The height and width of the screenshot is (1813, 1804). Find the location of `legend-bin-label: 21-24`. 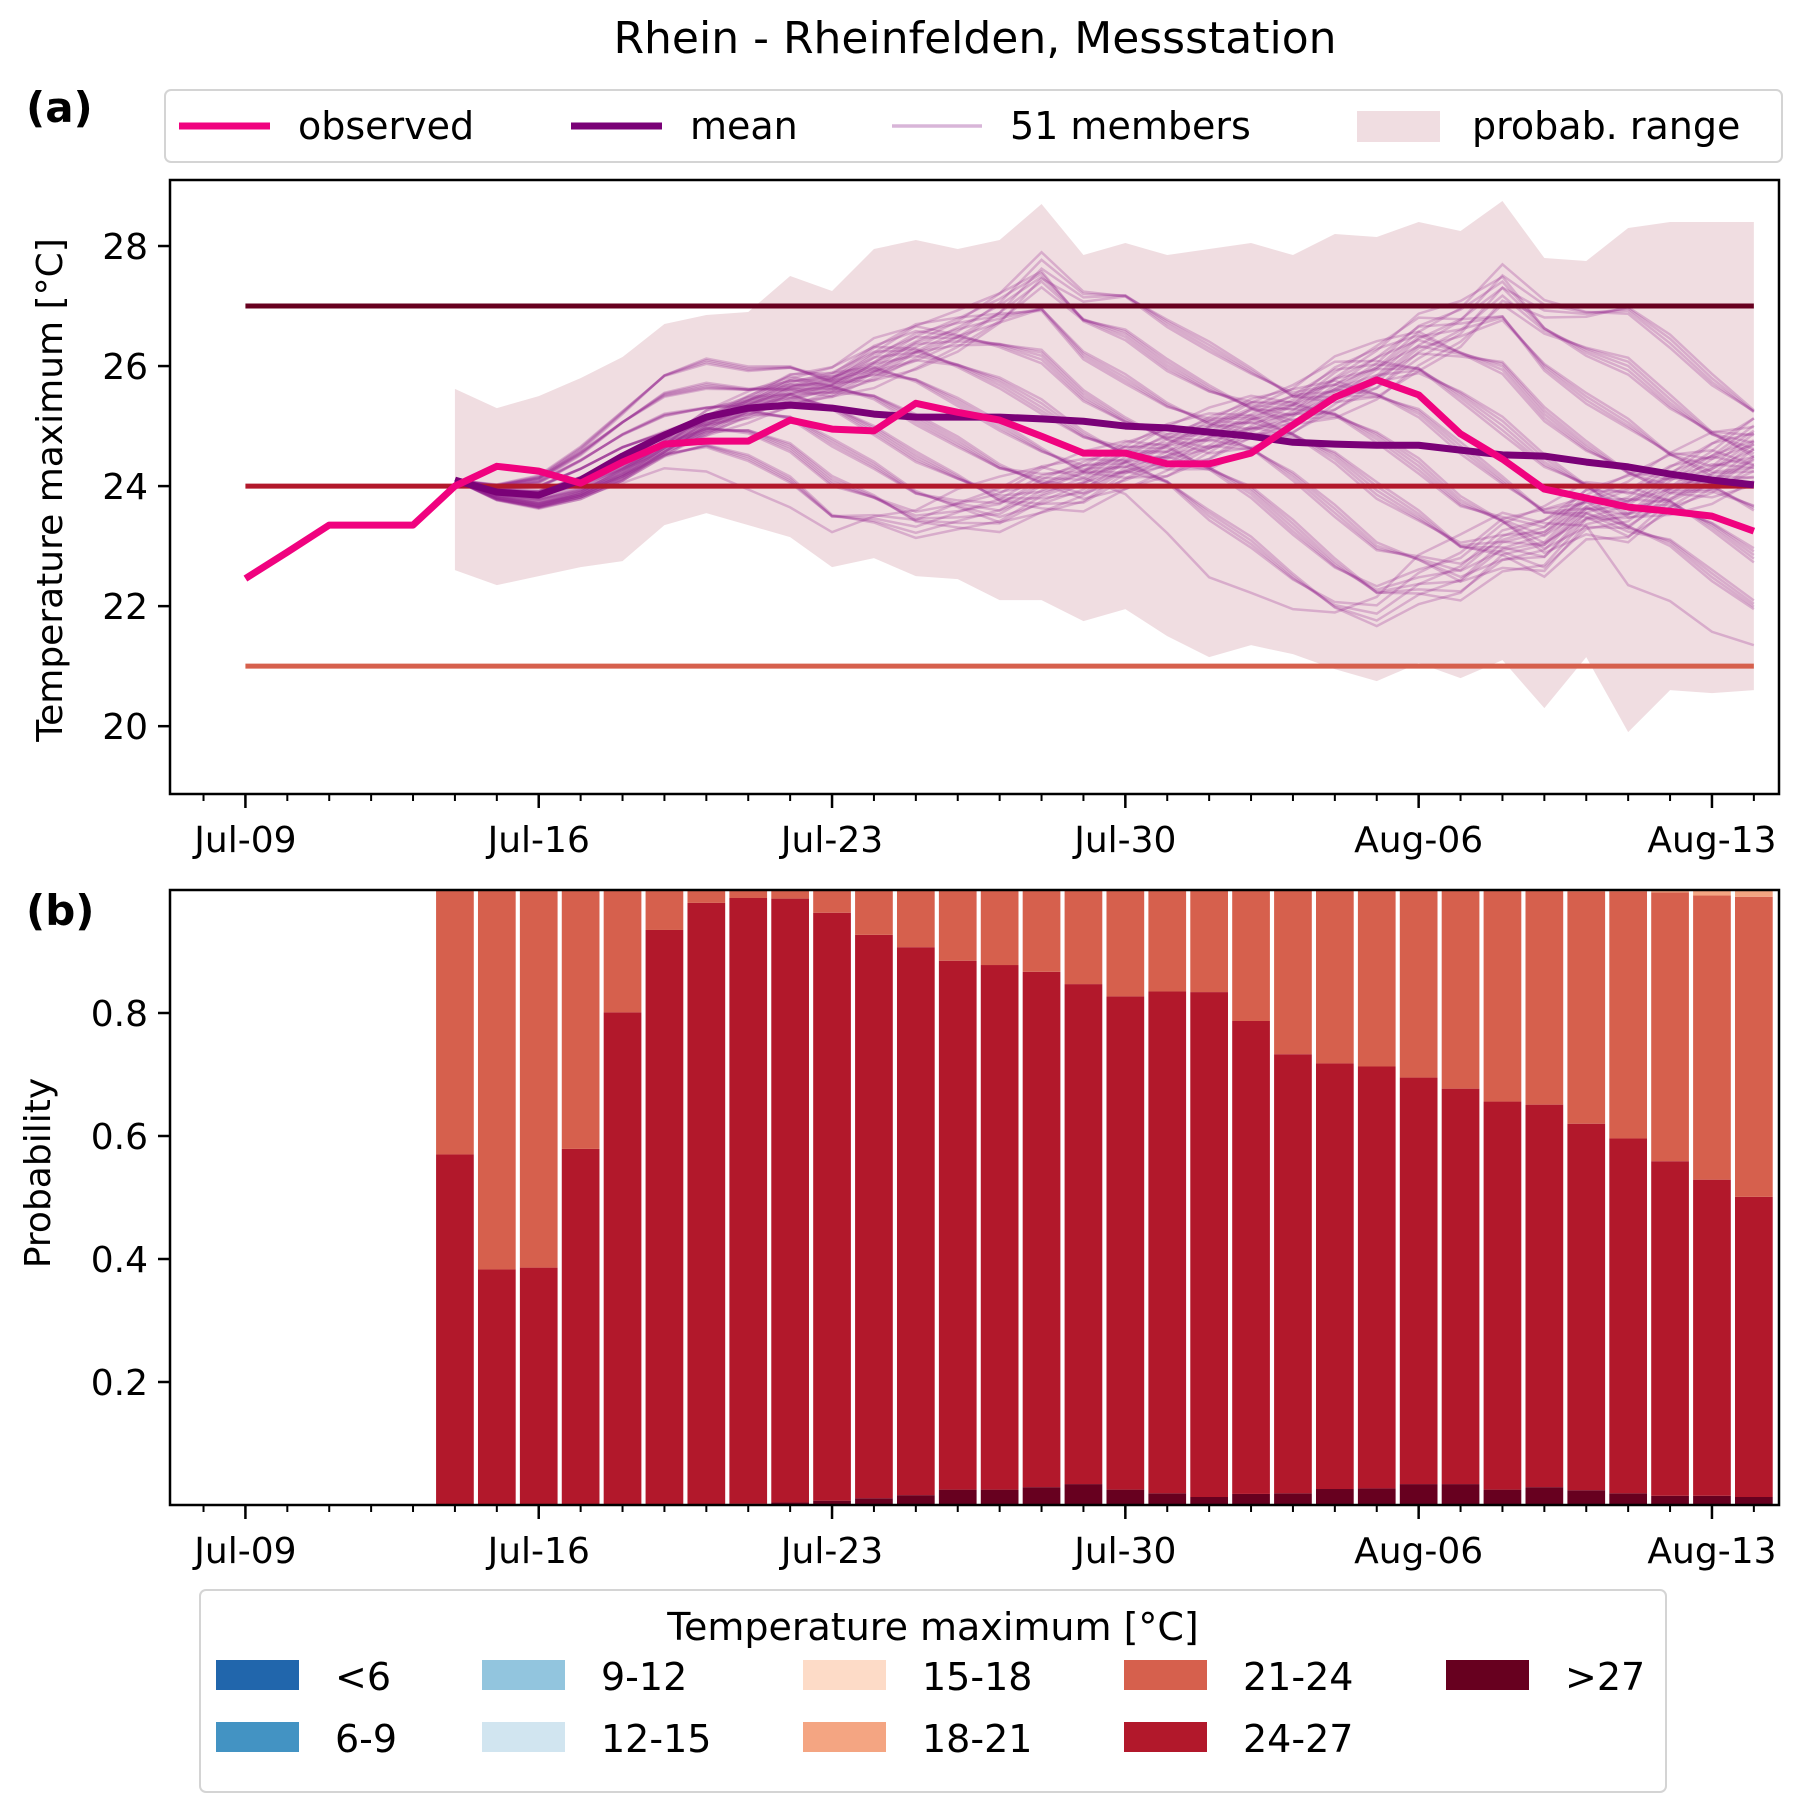

legend-bin-label: 21-24 is located at coordinates (1298, 1677).